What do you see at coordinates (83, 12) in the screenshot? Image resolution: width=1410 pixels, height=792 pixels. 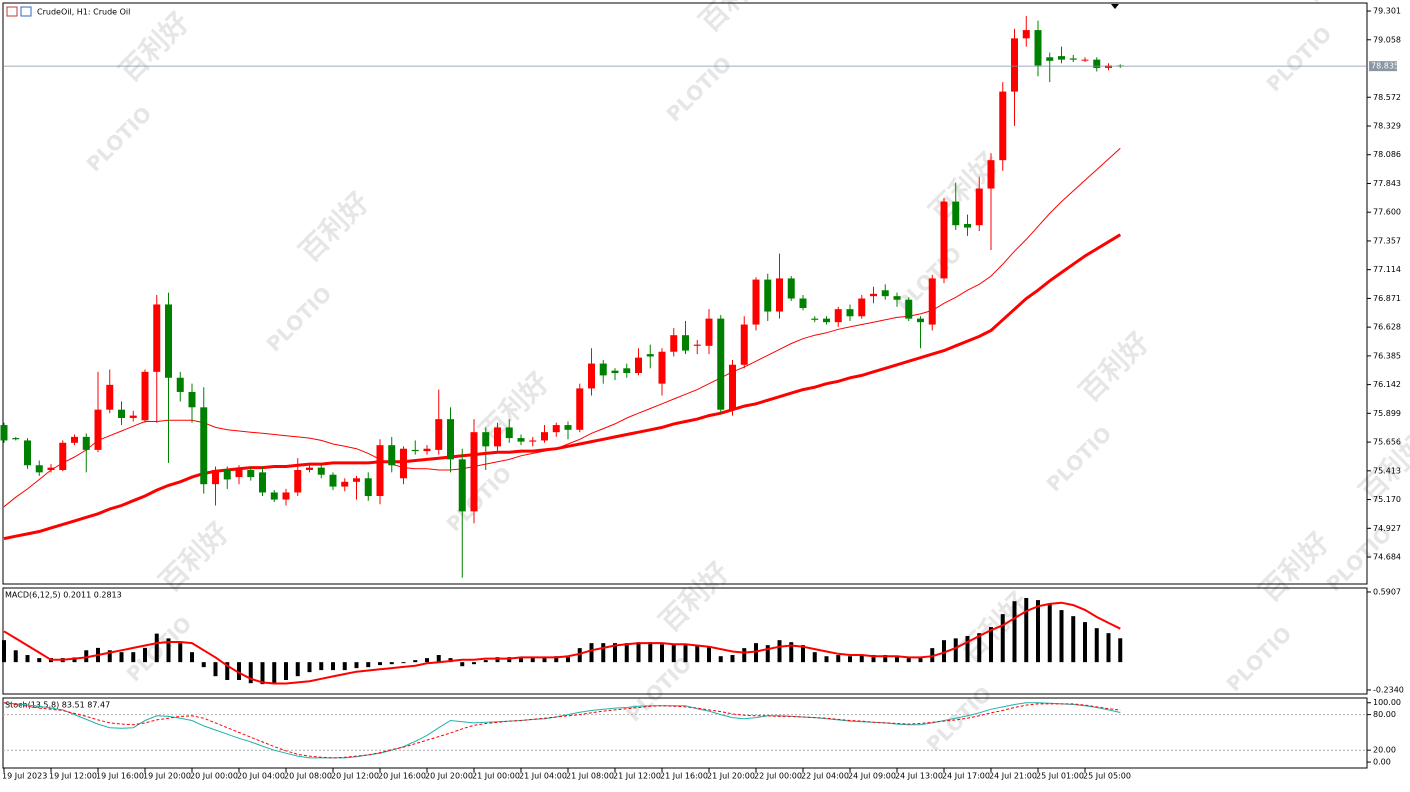 I see `chart-title: CrudeOil, H1: Crude Oil` at bounding box center [83, 12].